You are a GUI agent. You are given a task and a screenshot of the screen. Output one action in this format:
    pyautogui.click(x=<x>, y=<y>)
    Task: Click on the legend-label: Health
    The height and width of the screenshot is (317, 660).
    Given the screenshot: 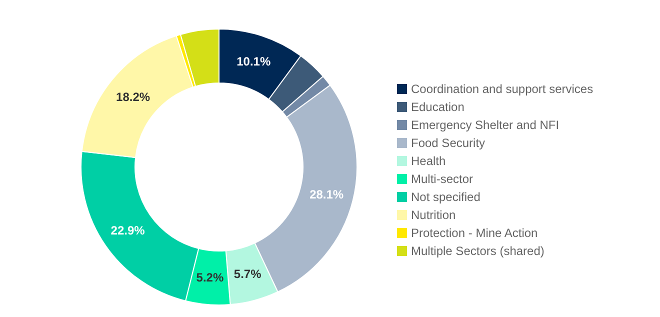 What is the action you would take?
    pyautogui.click(x=428, y=161)
    